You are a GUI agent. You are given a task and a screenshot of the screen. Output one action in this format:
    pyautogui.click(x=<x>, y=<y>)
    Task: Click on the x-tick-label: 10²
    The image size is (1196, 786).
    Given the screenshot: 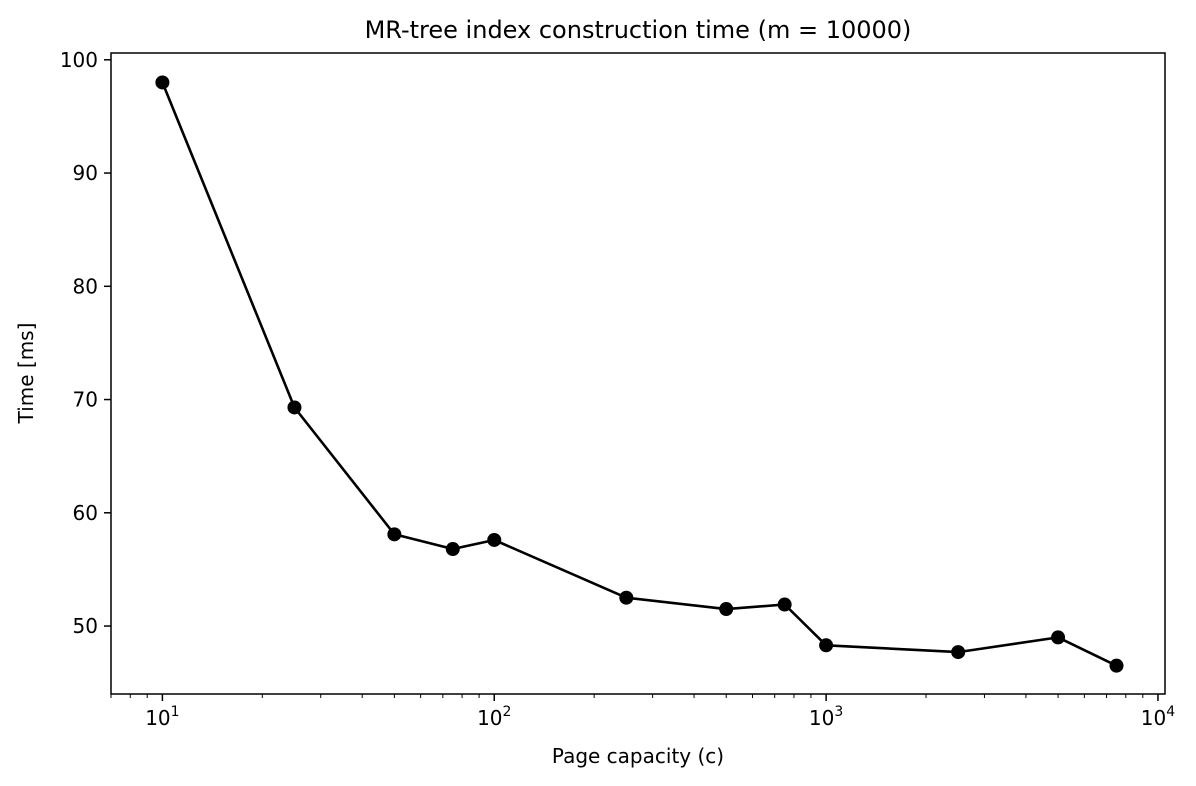 What is the action you would take?
    pyautogui.click(x=494, y=717)
    